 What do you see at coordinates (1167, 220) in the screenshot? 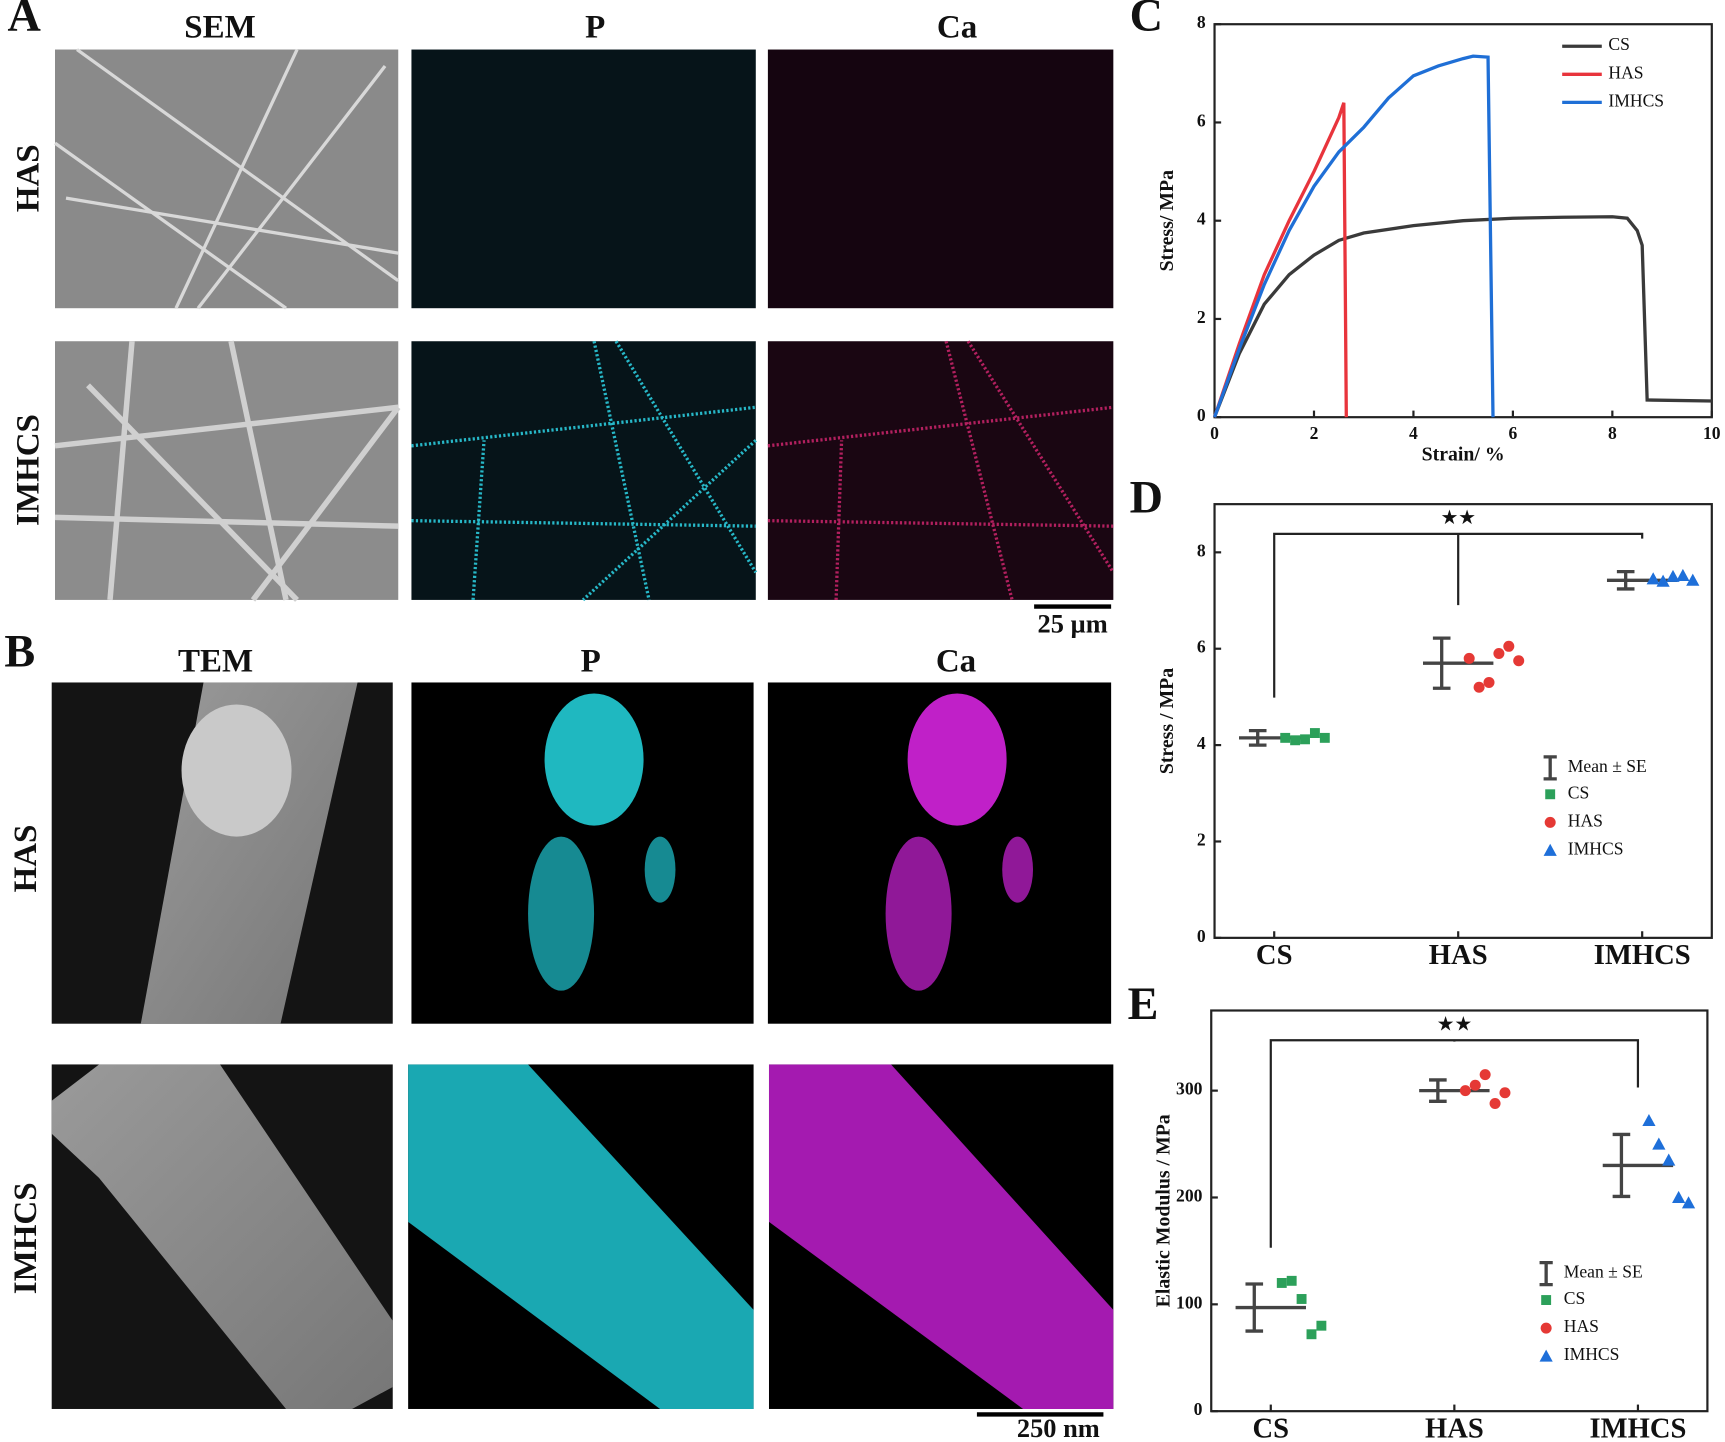
I see `y-axis-label: Stress/ MPa` at bounding box center [1167, 220].